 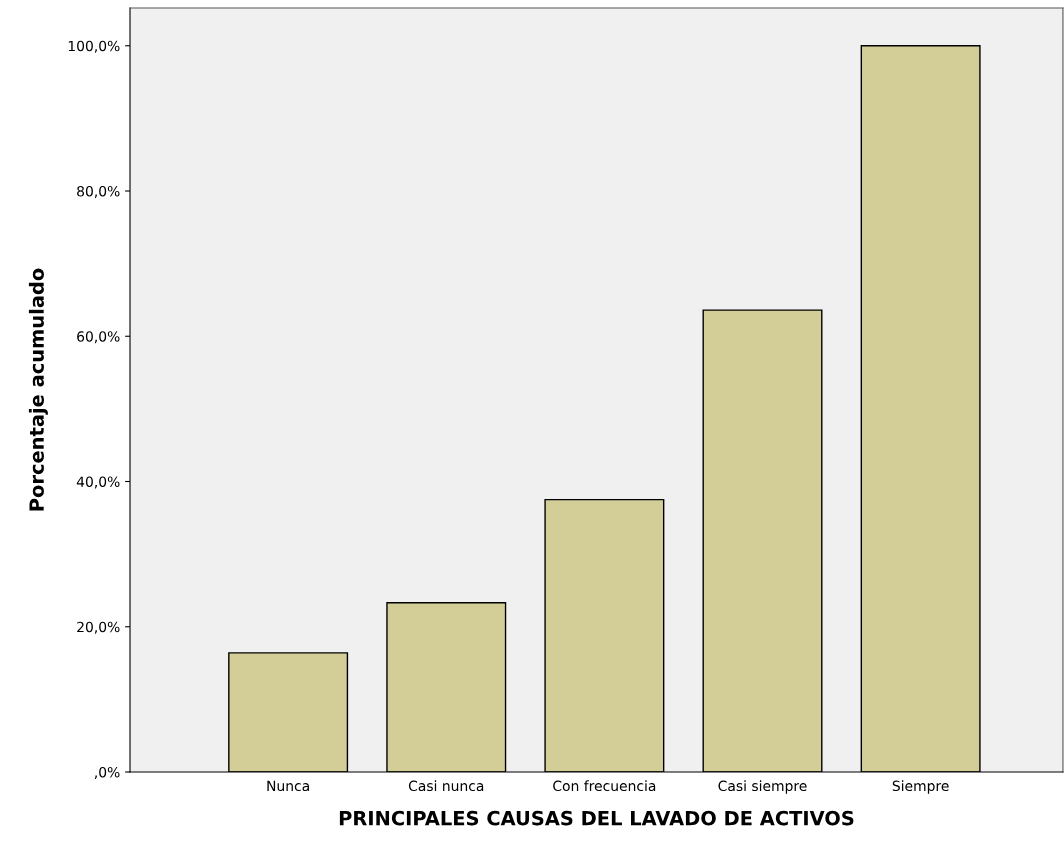 What do you see at coordinates (288, 786) in the screenshot?
I see `x-tick-label: Nunca` at bounding box center [288, 786].